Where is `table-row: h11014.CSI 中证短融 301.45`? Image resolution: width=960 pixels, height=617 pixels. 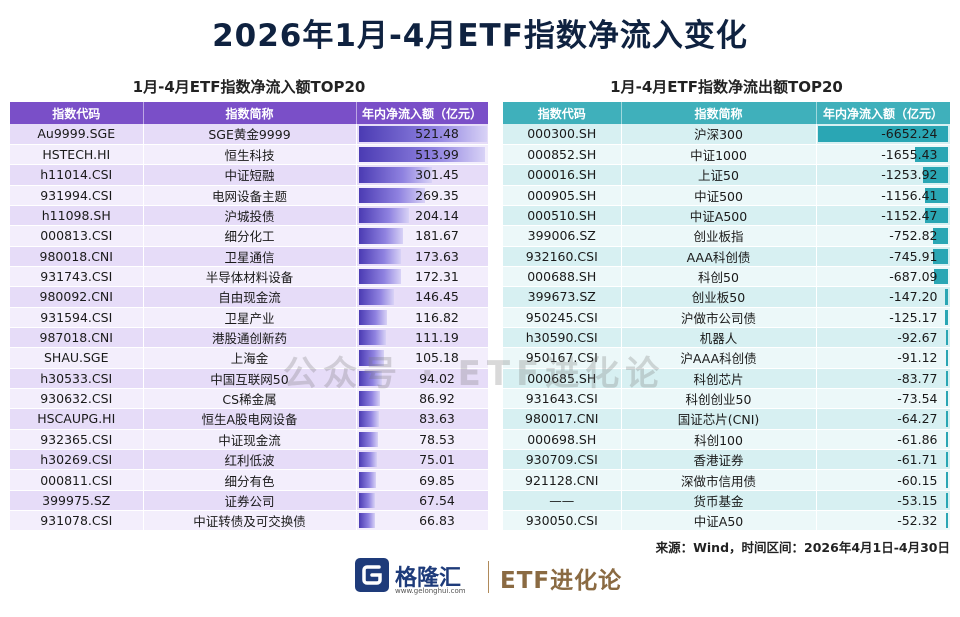
table-row: h11014.CSI 中证短融 301.45 is located at coordinates (249, 175).